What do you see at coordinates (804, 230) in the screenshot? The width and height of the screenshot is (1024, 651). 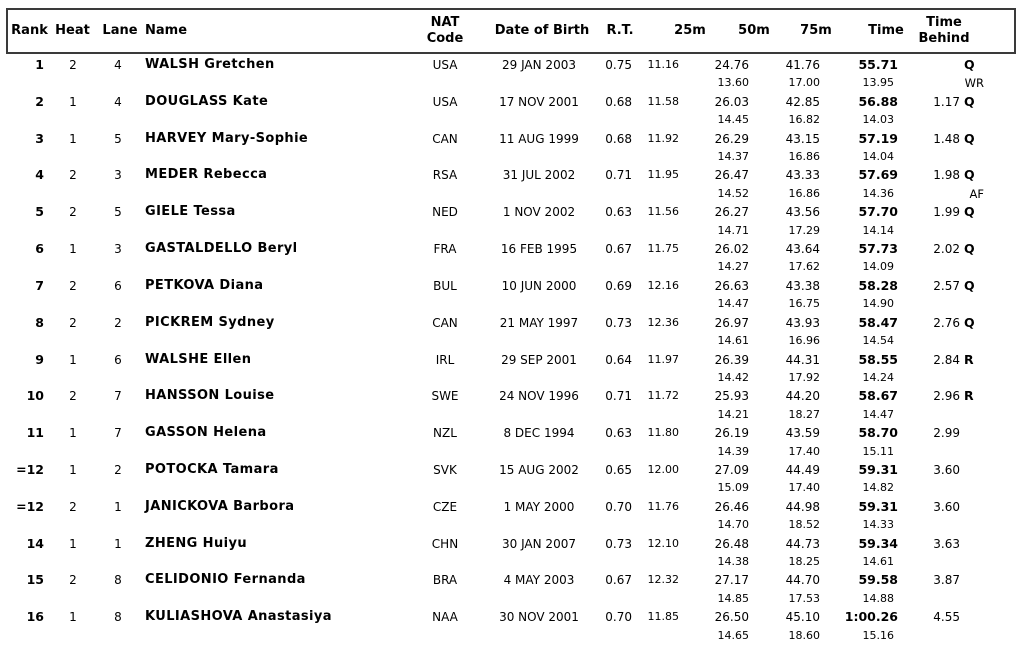 I see `split-75m-diff-cell: 17.29` at bounding box center [804, 230].